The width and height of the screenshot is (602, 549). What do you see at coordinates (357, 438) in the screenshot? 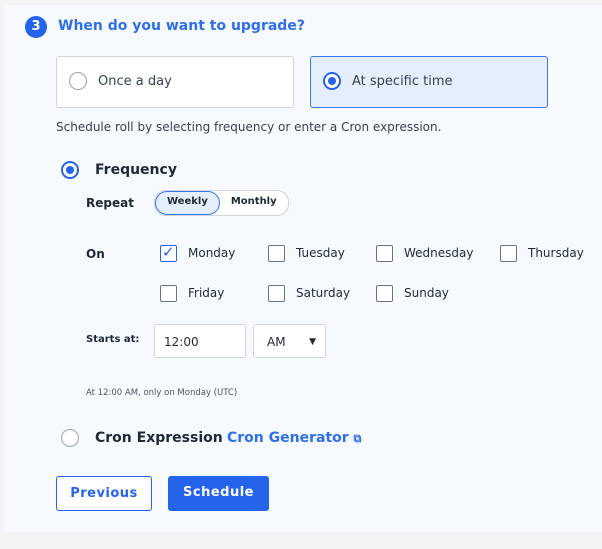
I see `external-link-icon: ⧉` at bounding box center [357, 438].